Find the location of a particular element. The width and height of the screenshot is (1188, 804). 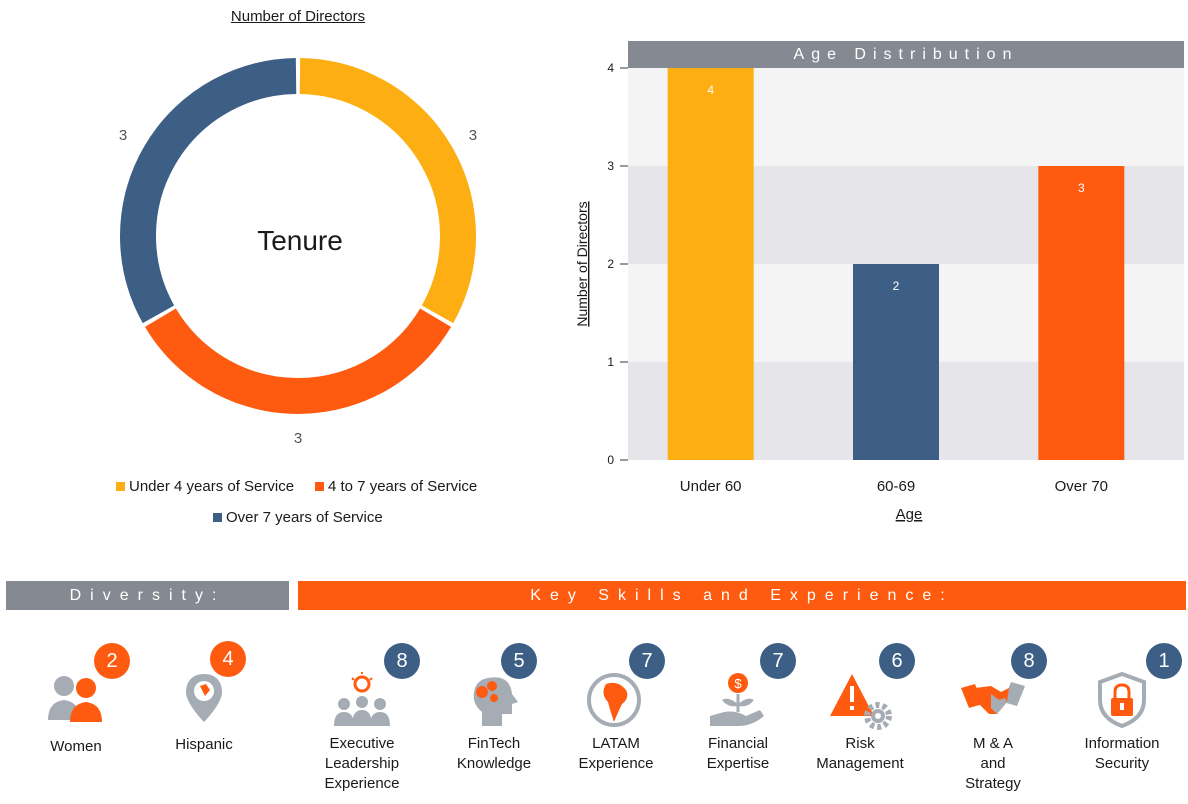

skill-item-risk: 6 Risk Management is located at coordinates (860, 705).